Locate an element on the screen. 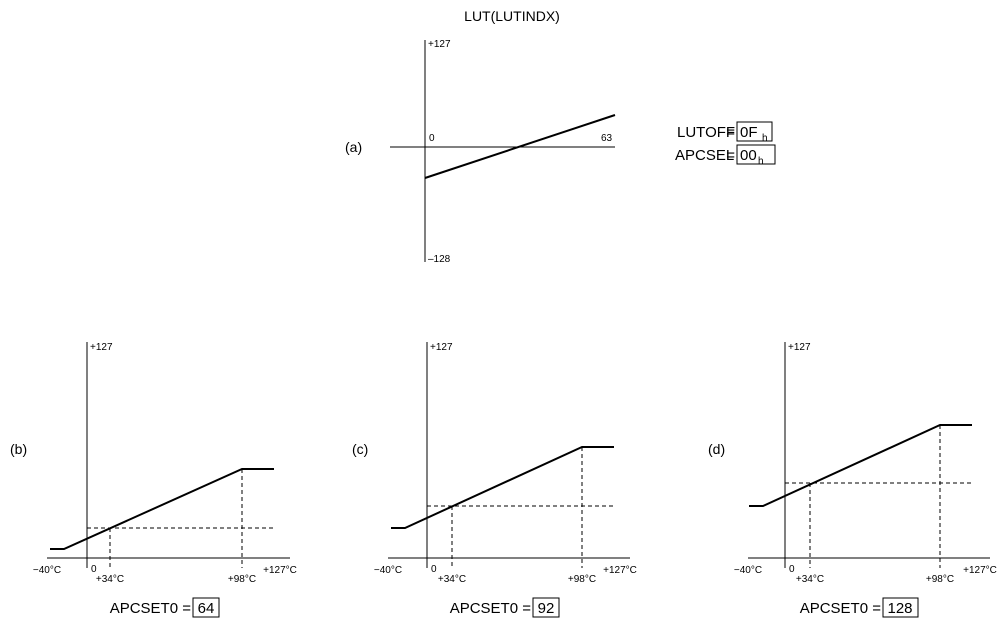  lutoff-setting: LUTOFF = 0F h is located at coordinates (724, 133).